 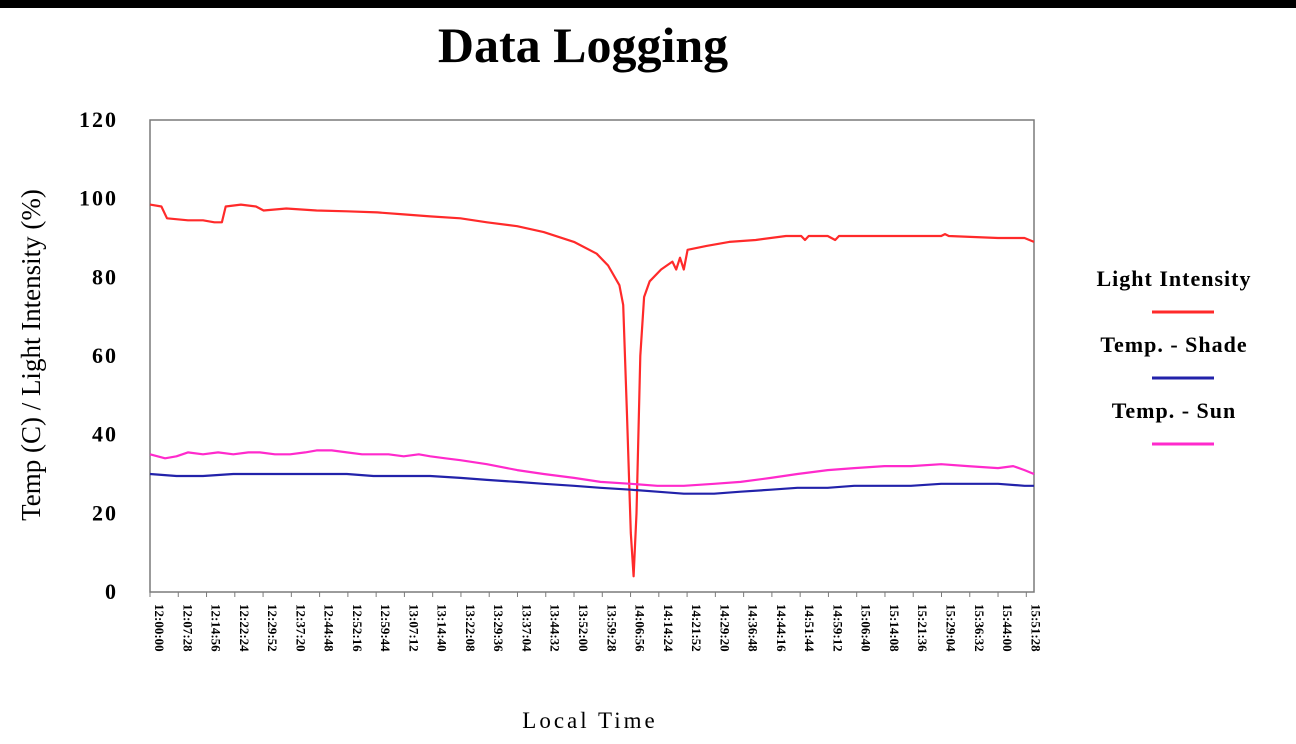 I want to click on x-tick-label: 15:14:08, so click(x=894, y=628).